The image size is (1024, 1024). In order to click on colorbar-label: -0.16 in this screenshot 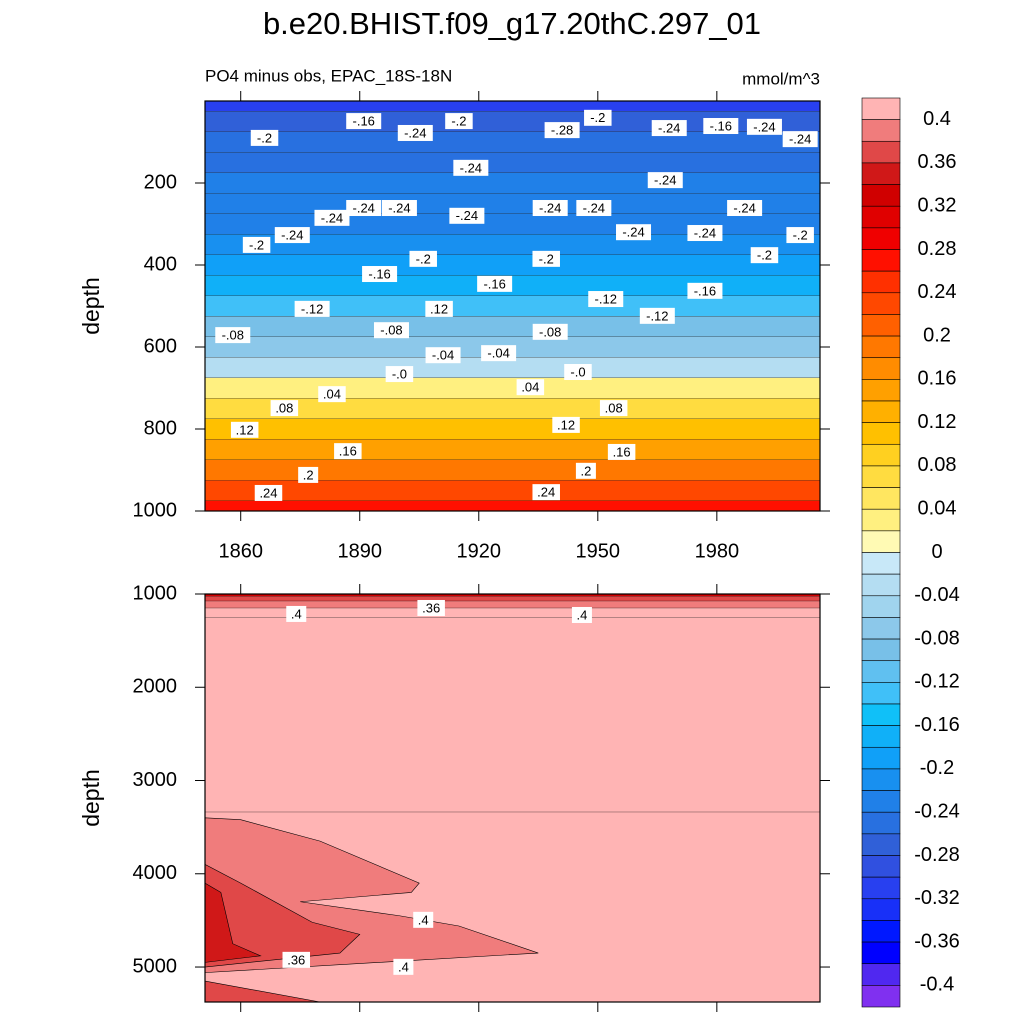, I will do `click(937, 725)`.